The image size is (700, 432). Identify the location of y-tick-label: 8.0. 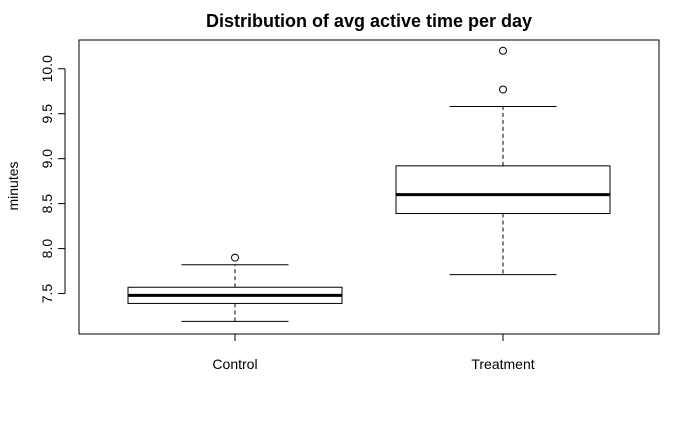
(47, 249).